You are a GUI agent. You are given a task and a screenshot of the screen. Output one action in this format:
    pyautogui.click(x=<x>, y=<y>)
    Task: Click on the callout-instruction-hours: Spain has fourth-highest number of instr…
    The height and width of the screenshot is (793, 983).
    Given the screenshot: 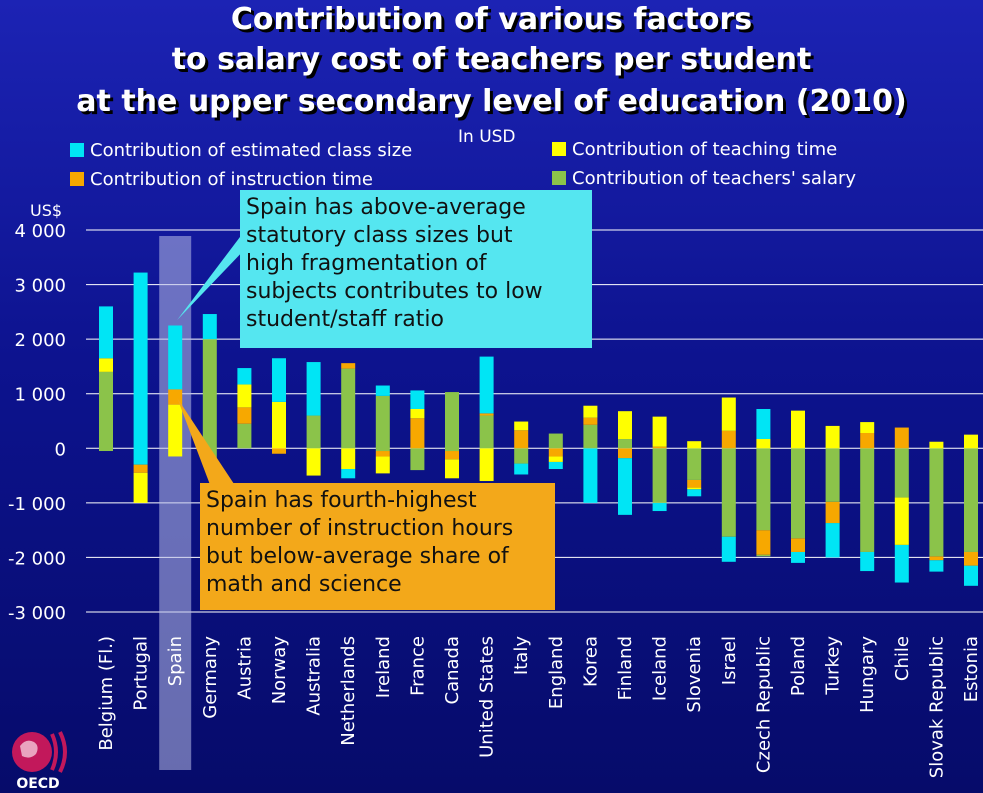 What is the action you would take?
    pyautogui.click(x=377, y=546)
    